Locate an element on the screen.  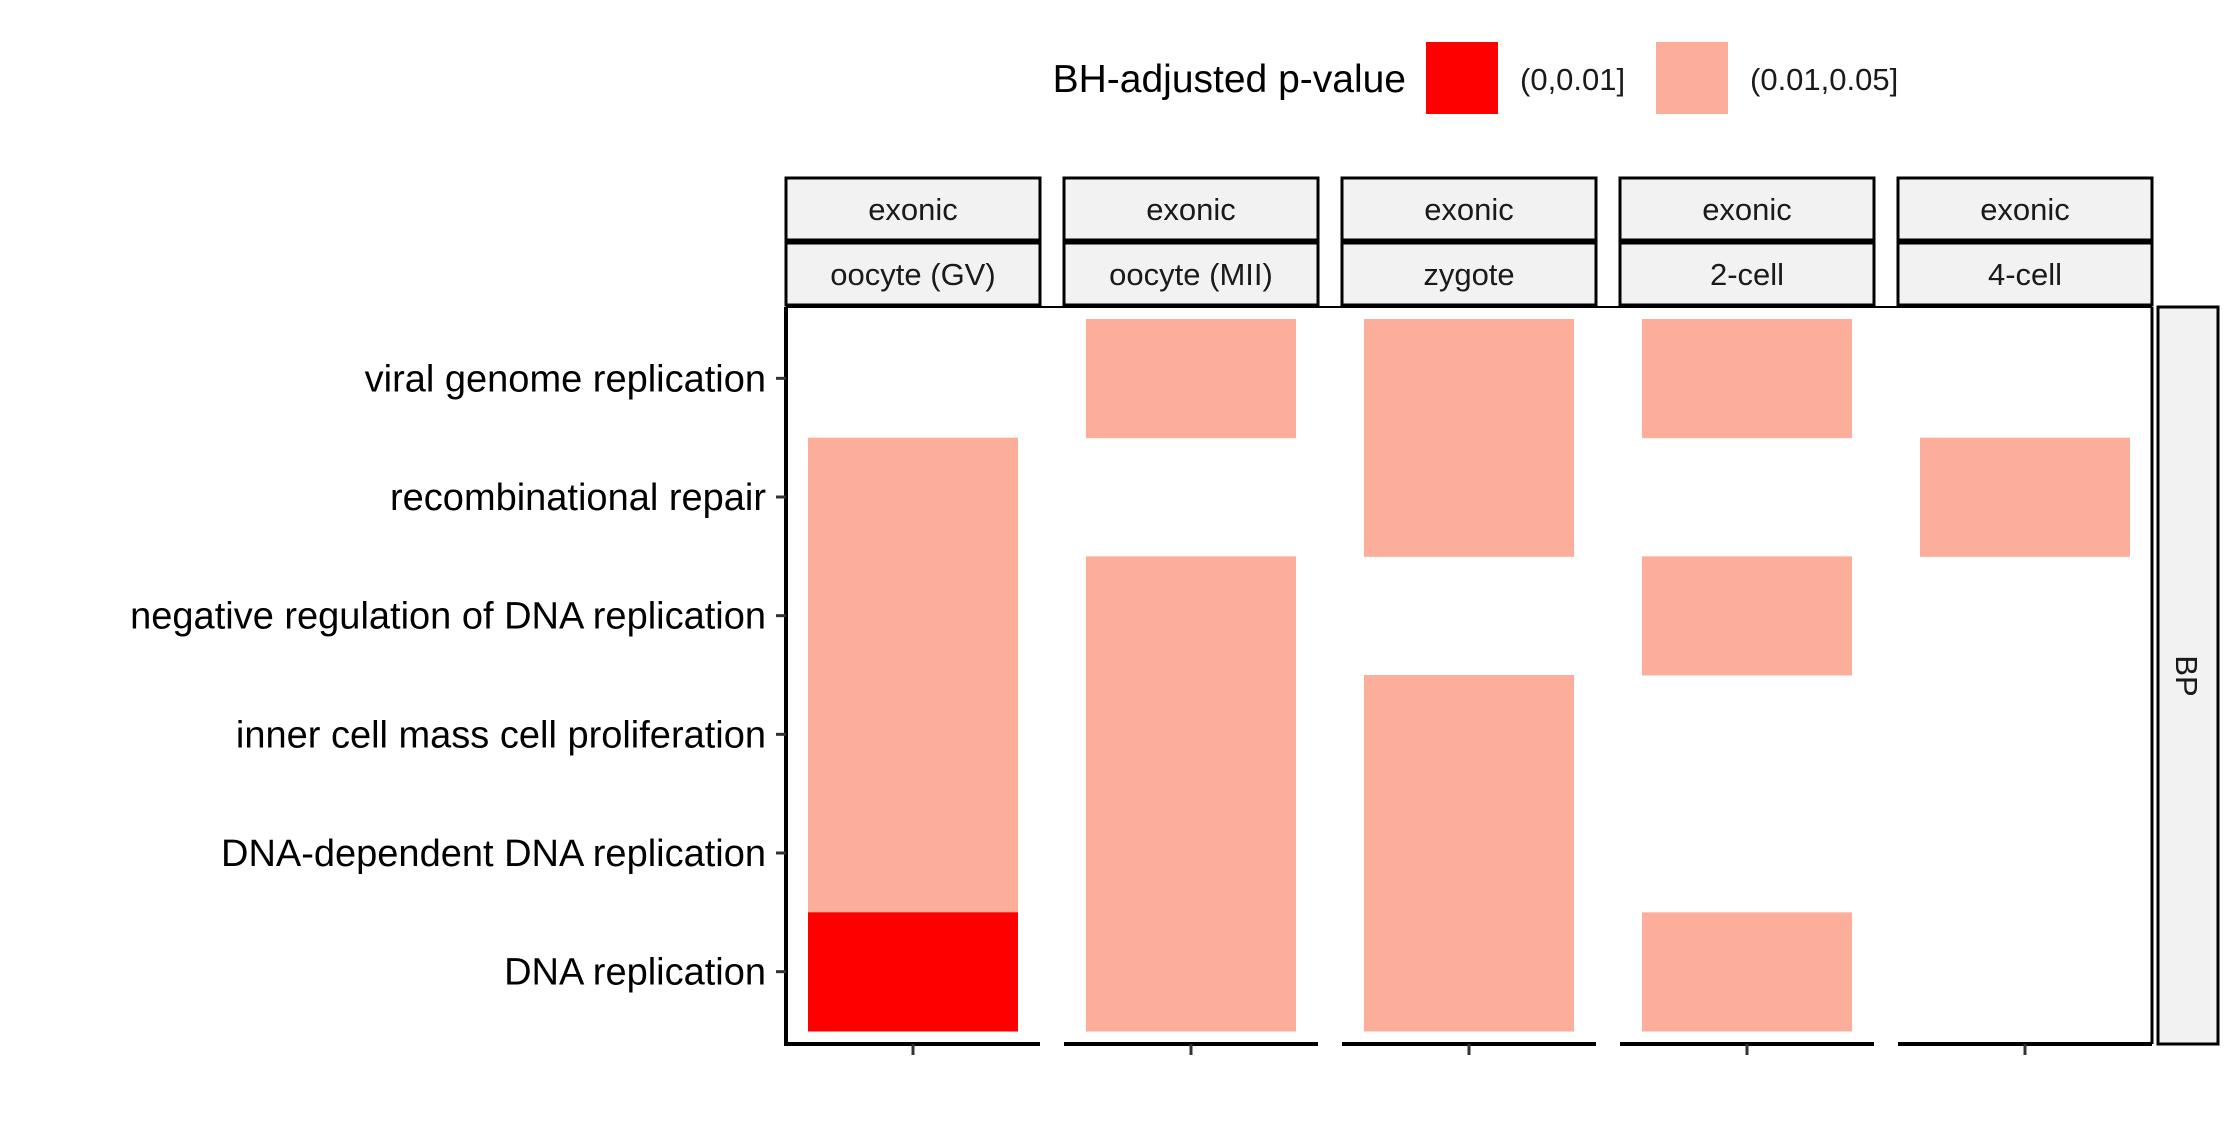
facet-strip-bottom-label: oocyte (MII) is located at coordinates (1191, 274).